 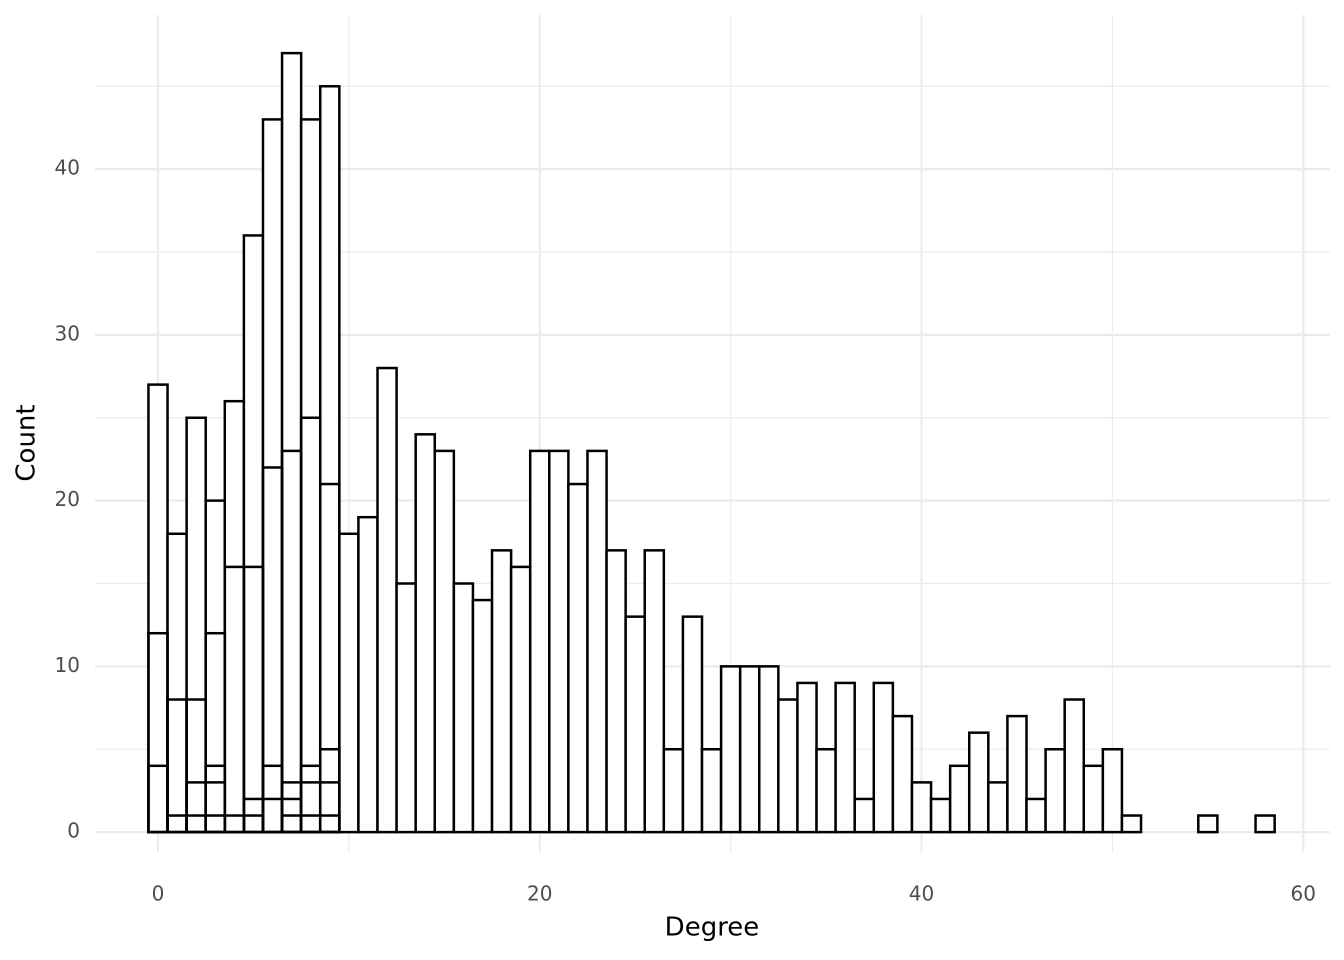 What do you see at coordinates (1303, 894) in the screenshot?
I see `x-tick-label: 60` at bounding box center [1303, 894].